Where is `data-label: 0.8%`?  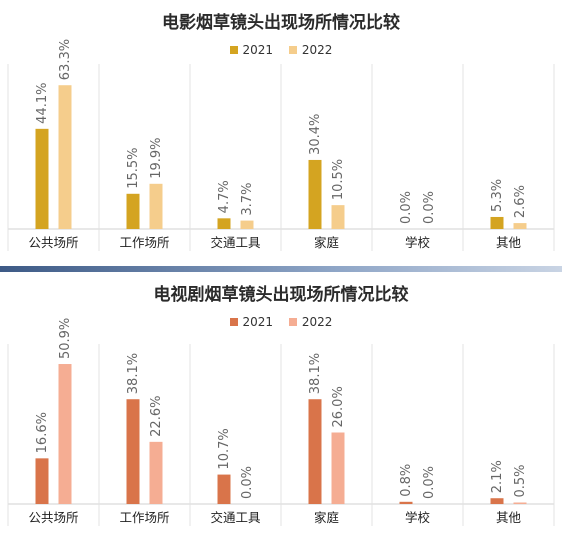 data-label: 0.8% is located at coordinates (406, 480).